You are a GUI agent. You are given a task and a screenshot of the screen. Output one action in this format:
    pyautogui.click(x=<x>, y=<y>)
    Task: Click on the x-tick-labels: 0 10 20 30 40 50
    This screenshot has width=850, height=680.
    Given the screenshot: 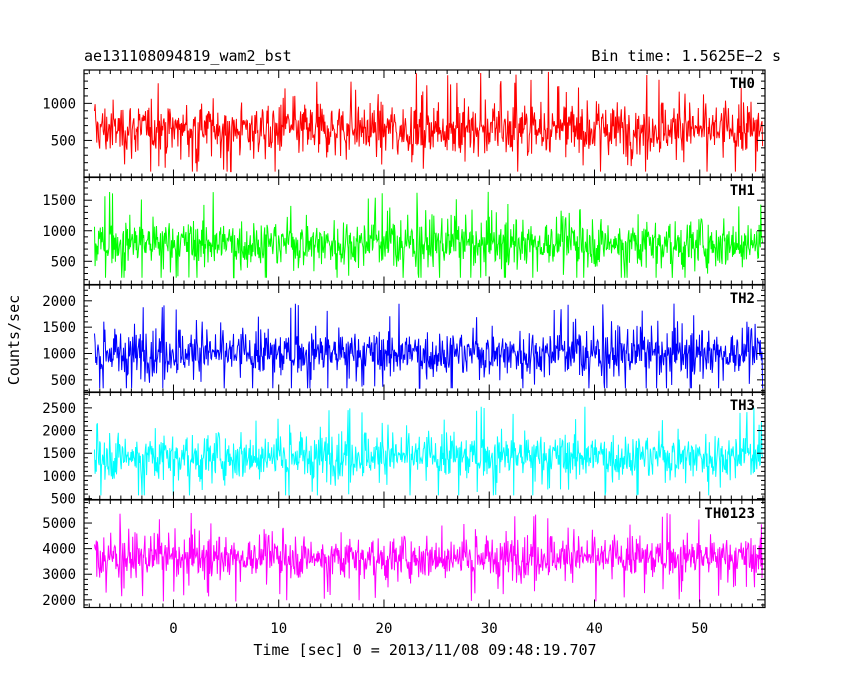 What is the action you would take?
    pyautogui.click(x=438, y=629)
    